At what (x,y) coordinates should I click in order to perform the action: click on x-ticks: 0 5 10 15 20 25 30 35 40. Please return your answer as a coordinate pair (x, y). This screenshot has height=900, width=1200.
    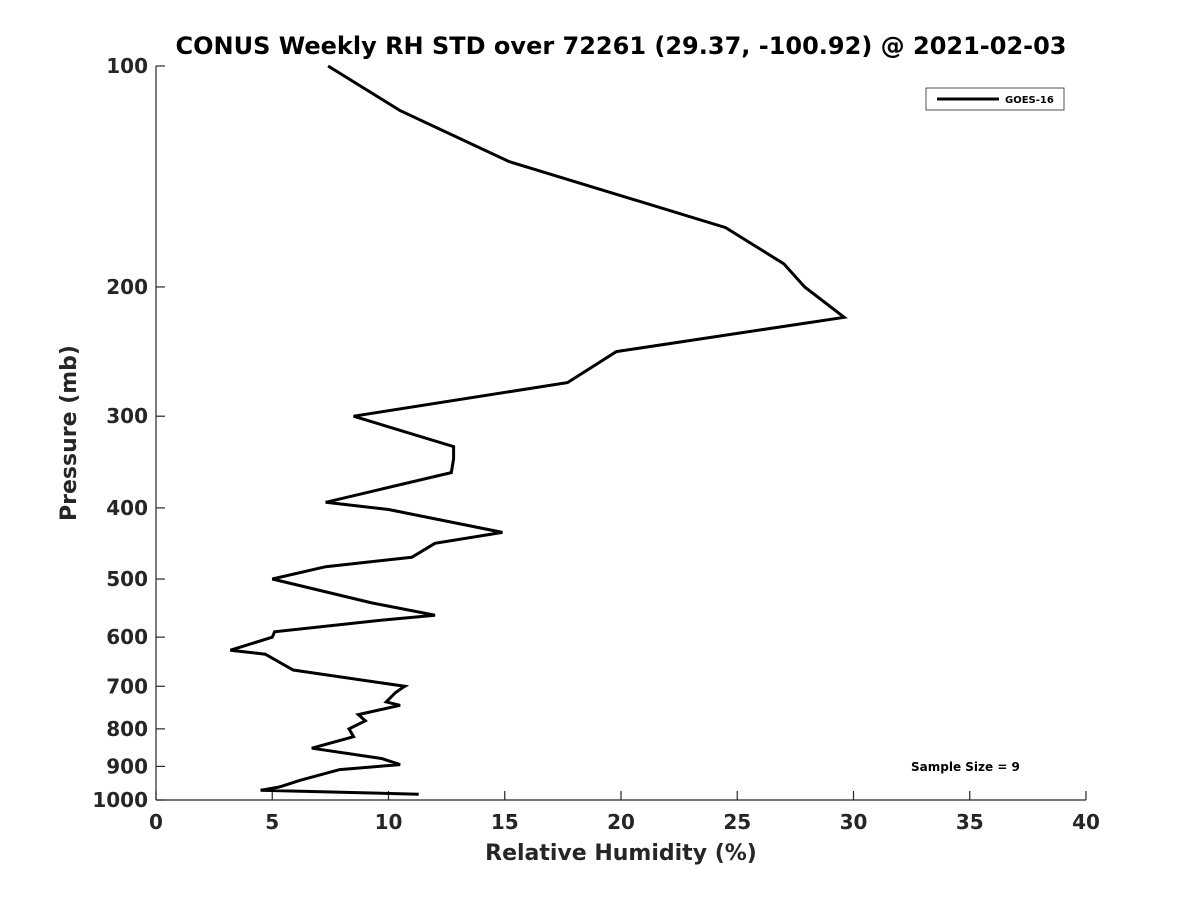
    Looking at the image, I should click on (624, 812).